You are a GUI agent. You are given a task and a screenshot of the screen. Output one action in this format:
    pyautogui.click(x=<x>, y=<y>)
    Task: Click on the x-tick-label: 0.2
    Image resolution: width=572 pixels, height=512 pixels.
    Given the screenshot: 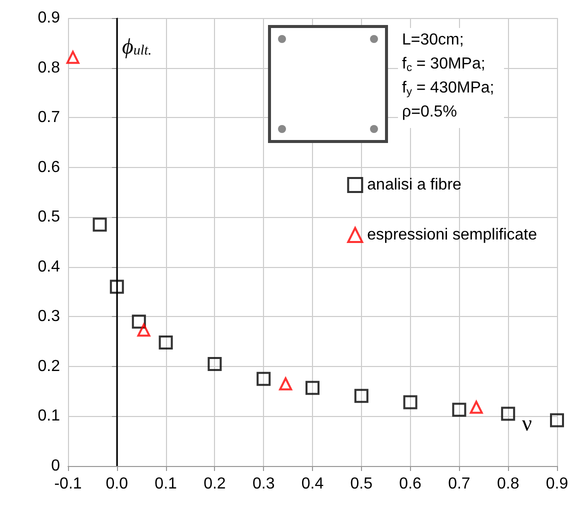 What is the action you would take?
    pyautogui.click(x=215, y=484)
    